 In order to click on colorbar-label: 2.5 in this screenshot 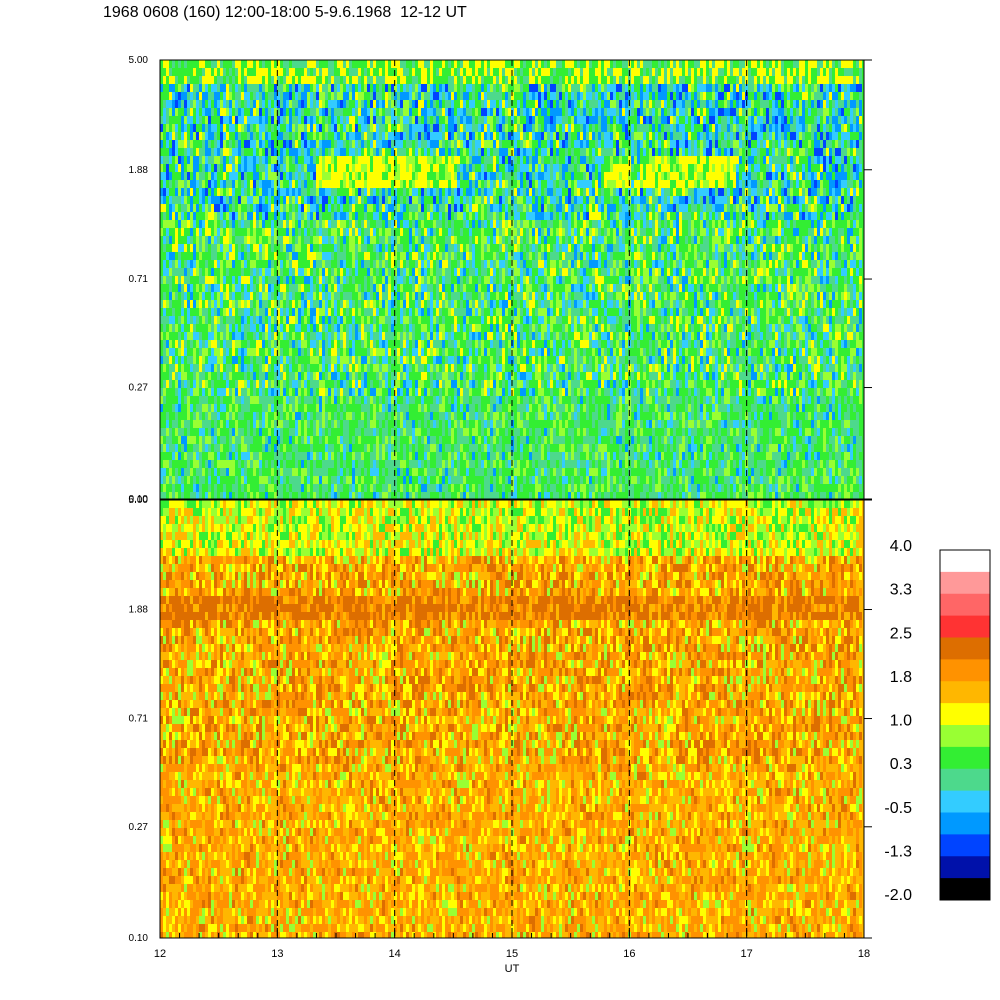, I will do `click(901, 633)`.